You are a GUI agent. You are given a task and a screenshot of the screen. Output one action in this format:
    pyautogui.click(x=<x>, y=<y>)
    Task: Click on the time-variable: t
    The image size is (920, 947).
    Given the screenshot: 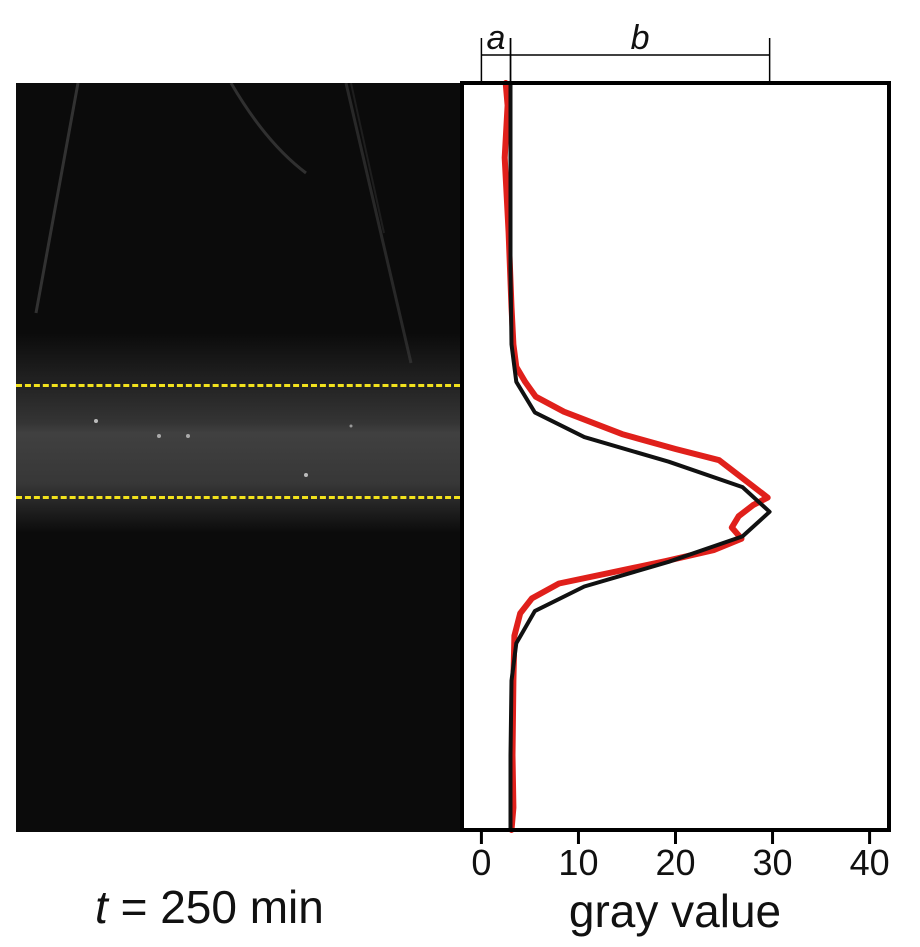 What is the action you would take?
    pyautogui.click(x=101, y=907)
    